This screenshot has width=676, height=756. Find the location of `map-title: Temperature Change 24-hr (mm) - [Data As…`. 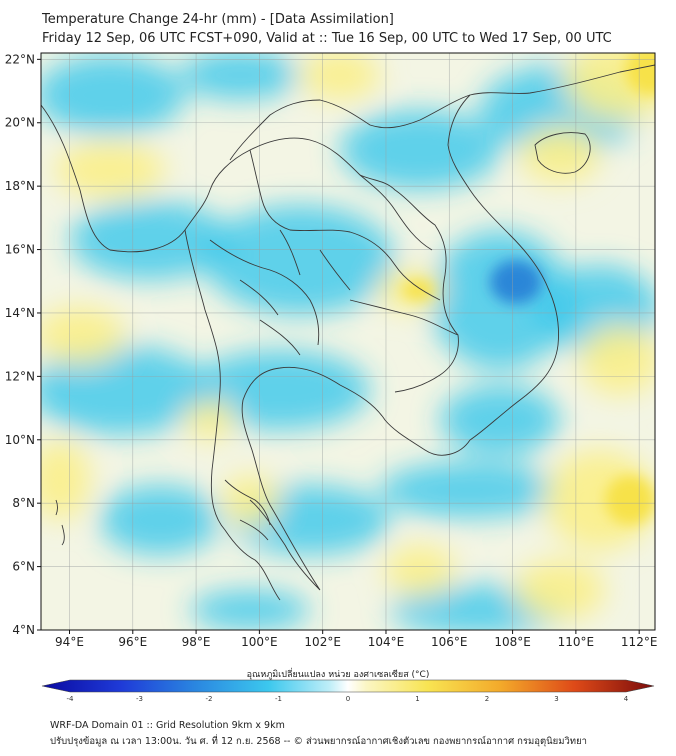

map-title: Temperature Change 24-hr (mm) - [Data As… is located at coordinates (218, 19).